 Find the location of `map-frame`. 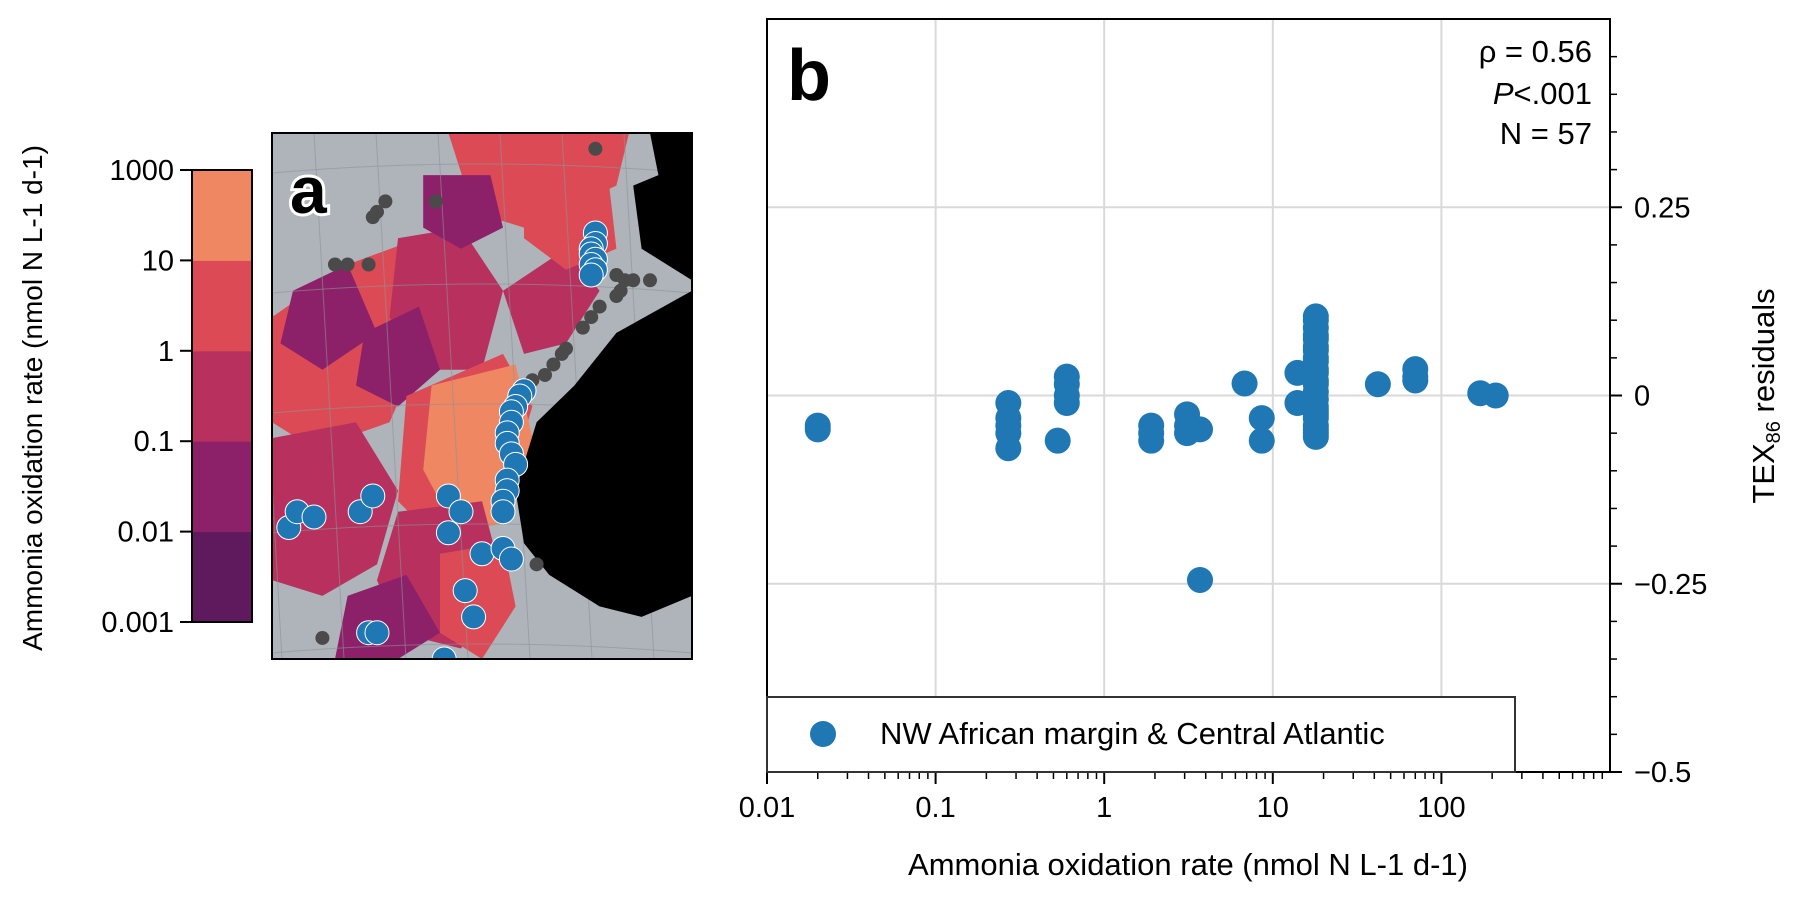

map-frame is located at coordinates (482, 396).